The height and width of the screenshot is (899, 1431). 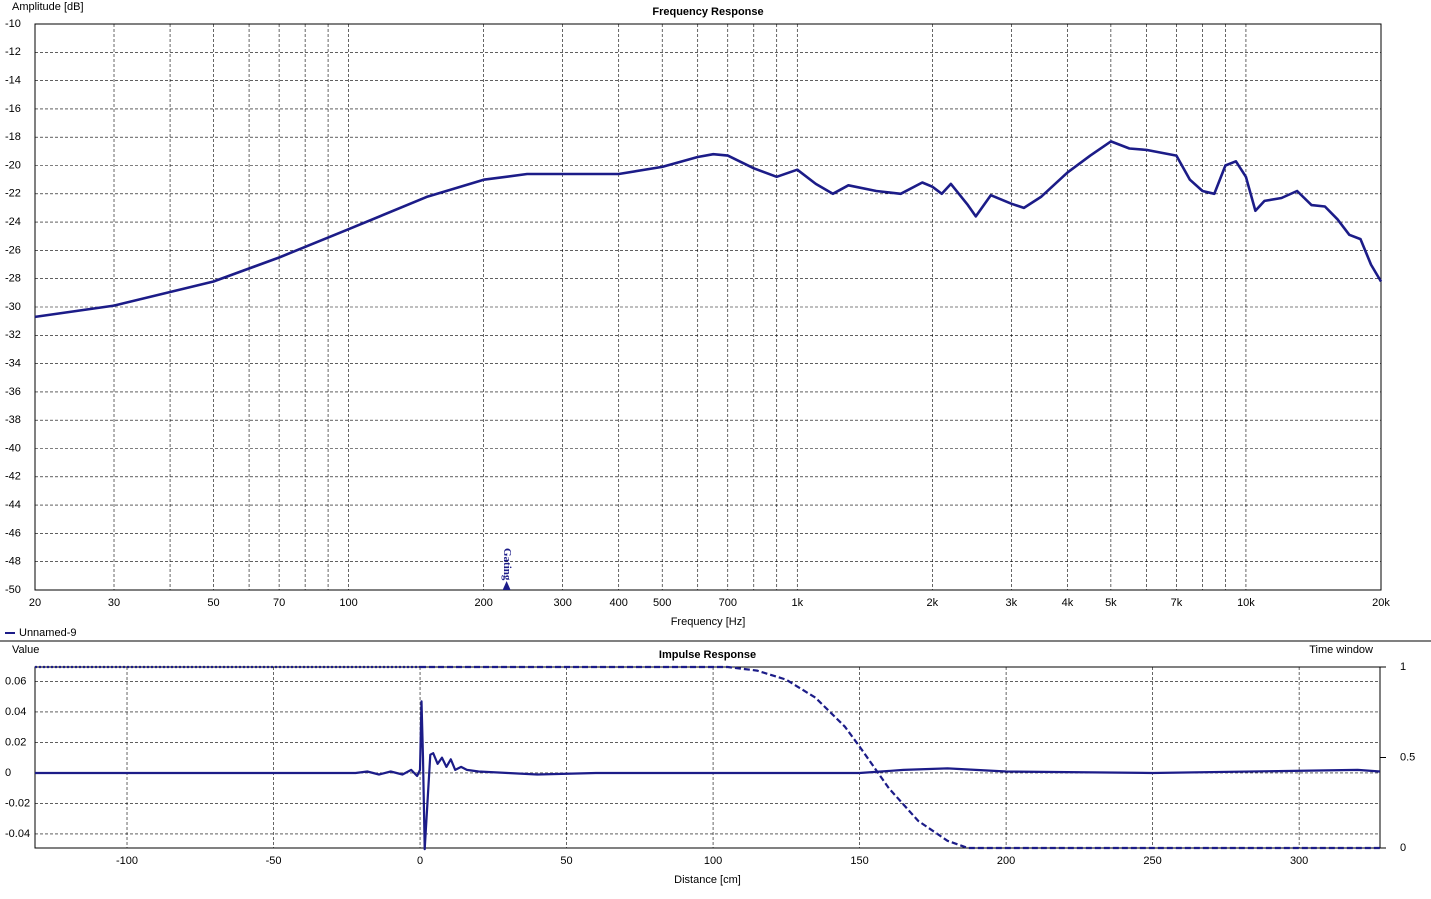 What do you see at coordinates (114, 603) in the screenshot?
I see `x-tick-label: 30` at bounding box center [114, 603].